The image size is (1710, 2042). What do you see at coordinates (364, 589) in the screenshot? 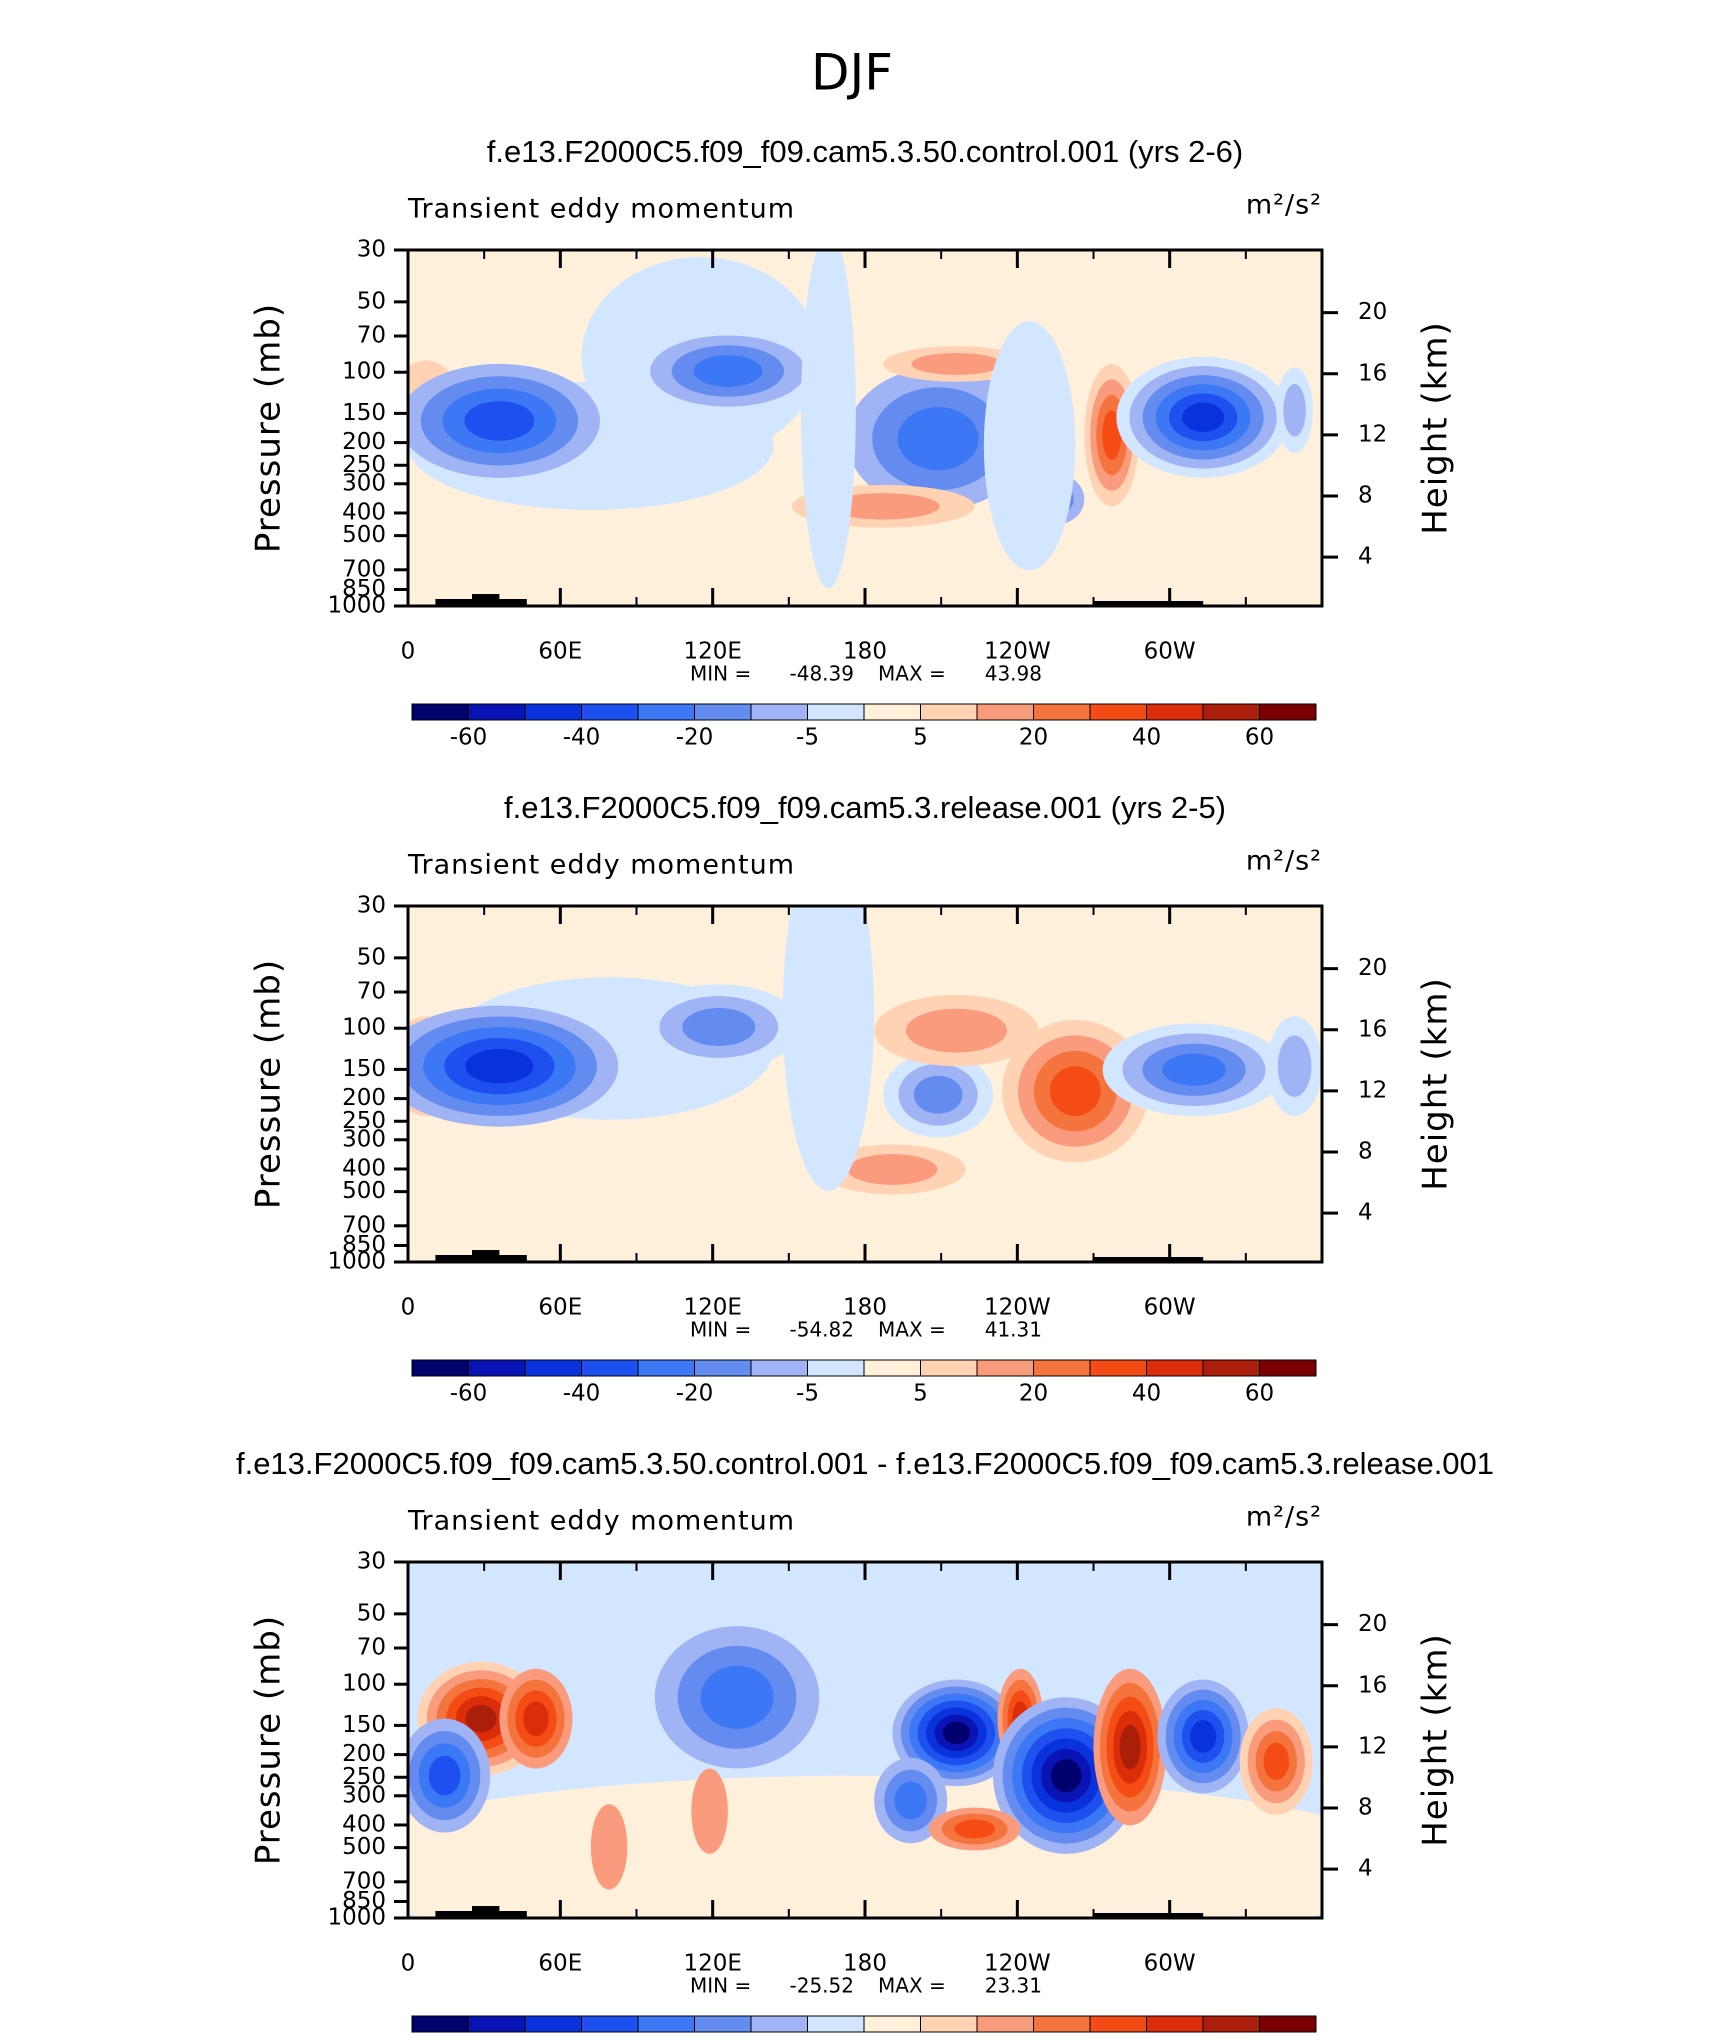
I see `y-tick-label: 850` at bounding box center [364, 589].